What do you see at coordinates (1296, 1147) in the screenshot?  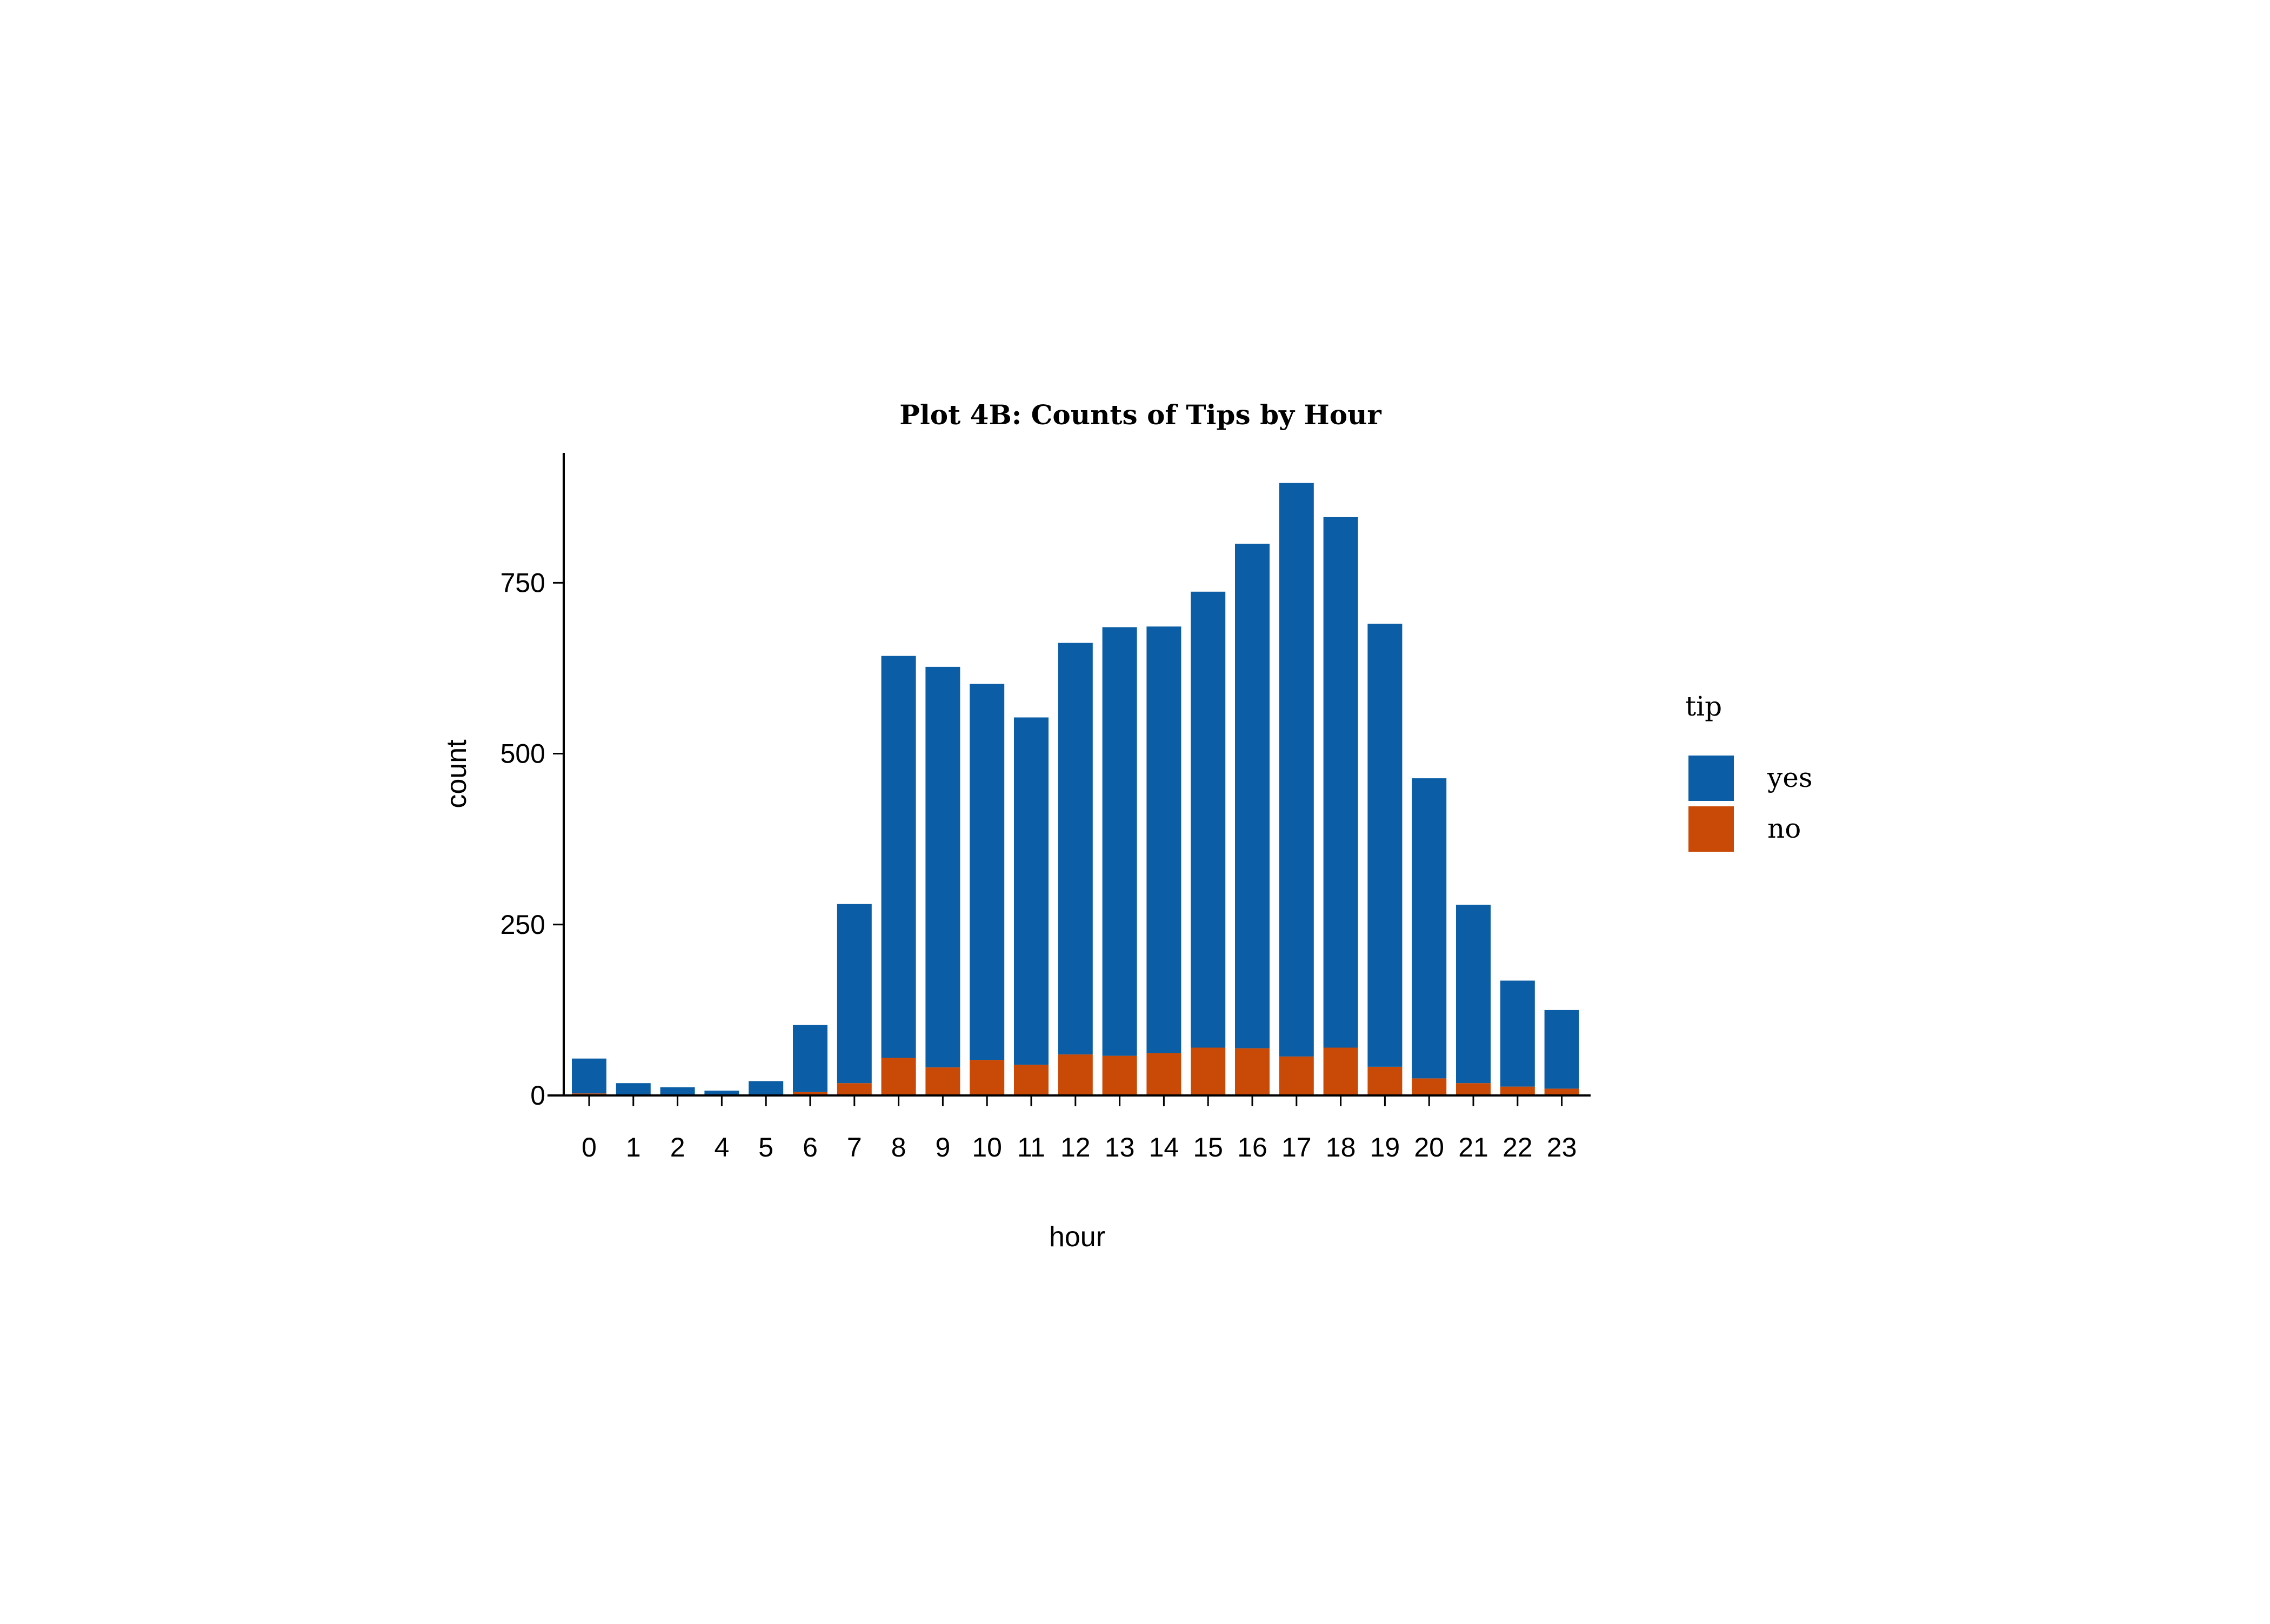 I see `x-tick-label-17: 17` at bounding box center [1296, 1147].